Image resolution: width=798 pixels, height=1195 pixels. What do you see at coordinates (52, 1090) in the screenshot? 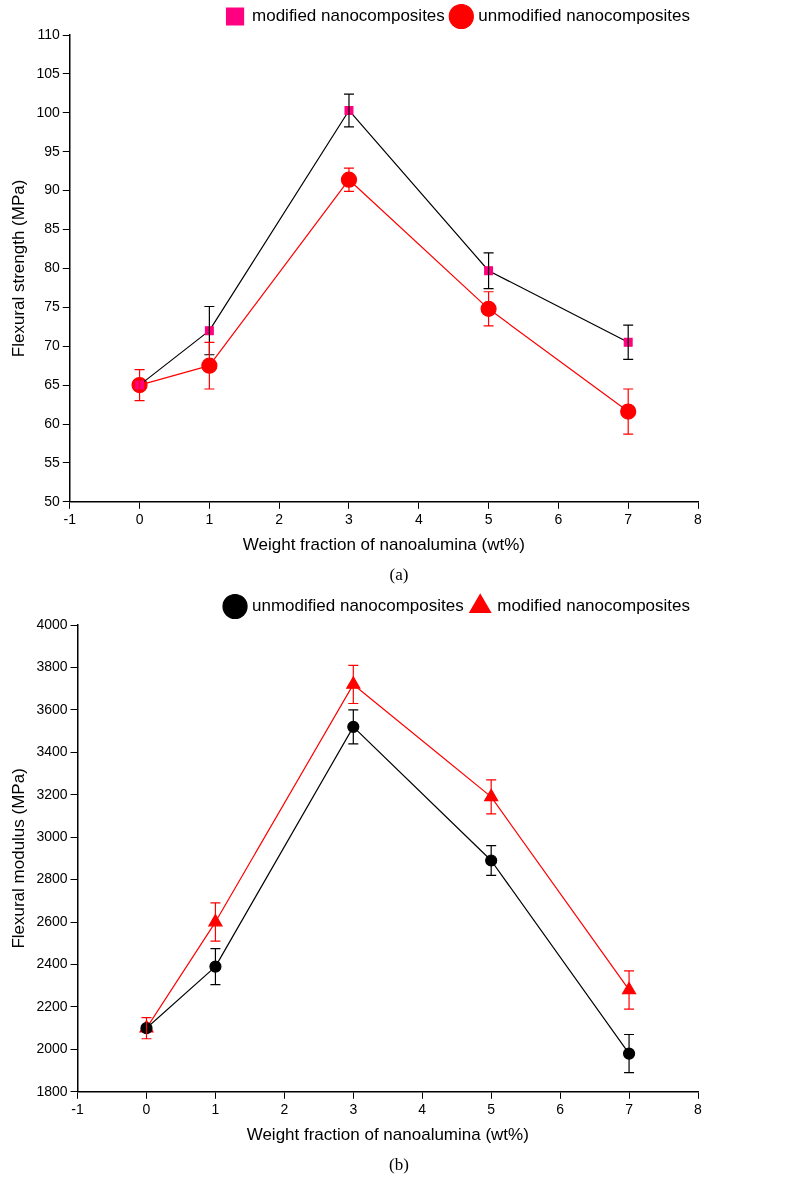
I see `y-tick-label: 1800` at bounding box center [52, 1090].